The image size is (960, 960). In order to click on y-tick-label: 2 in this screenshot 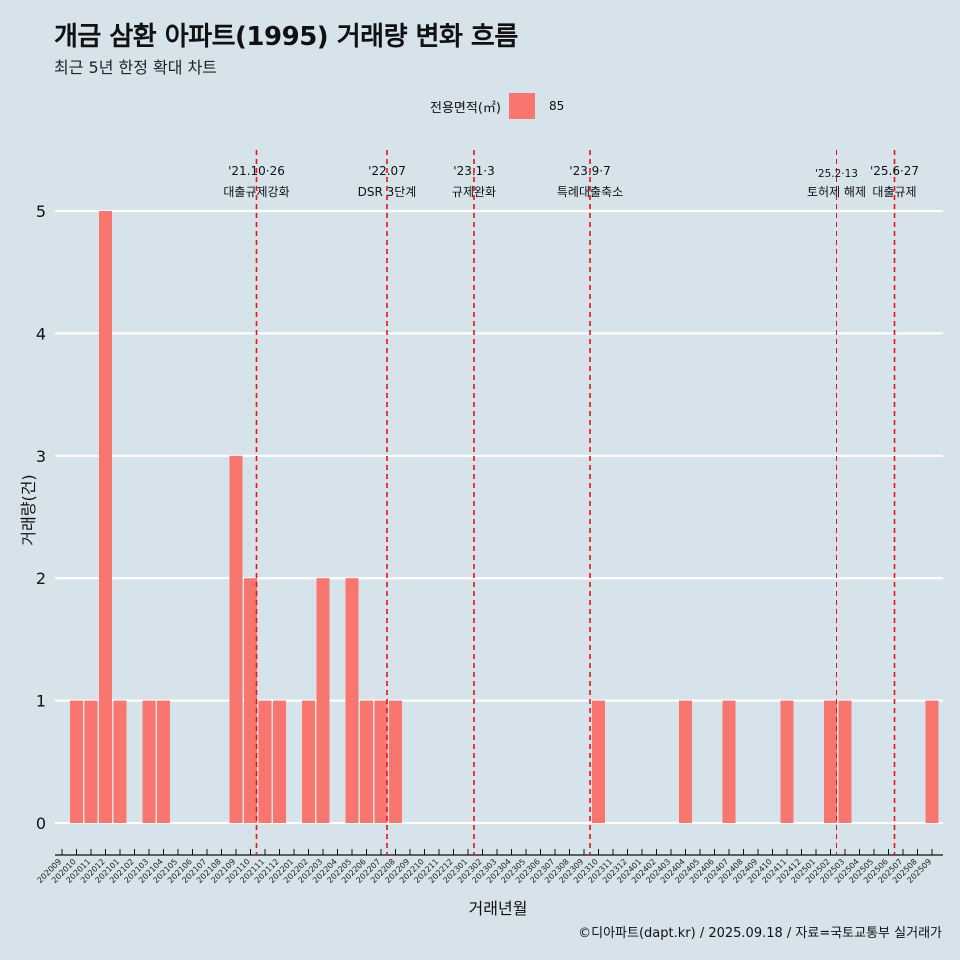, I will do `click(41, 578)`.